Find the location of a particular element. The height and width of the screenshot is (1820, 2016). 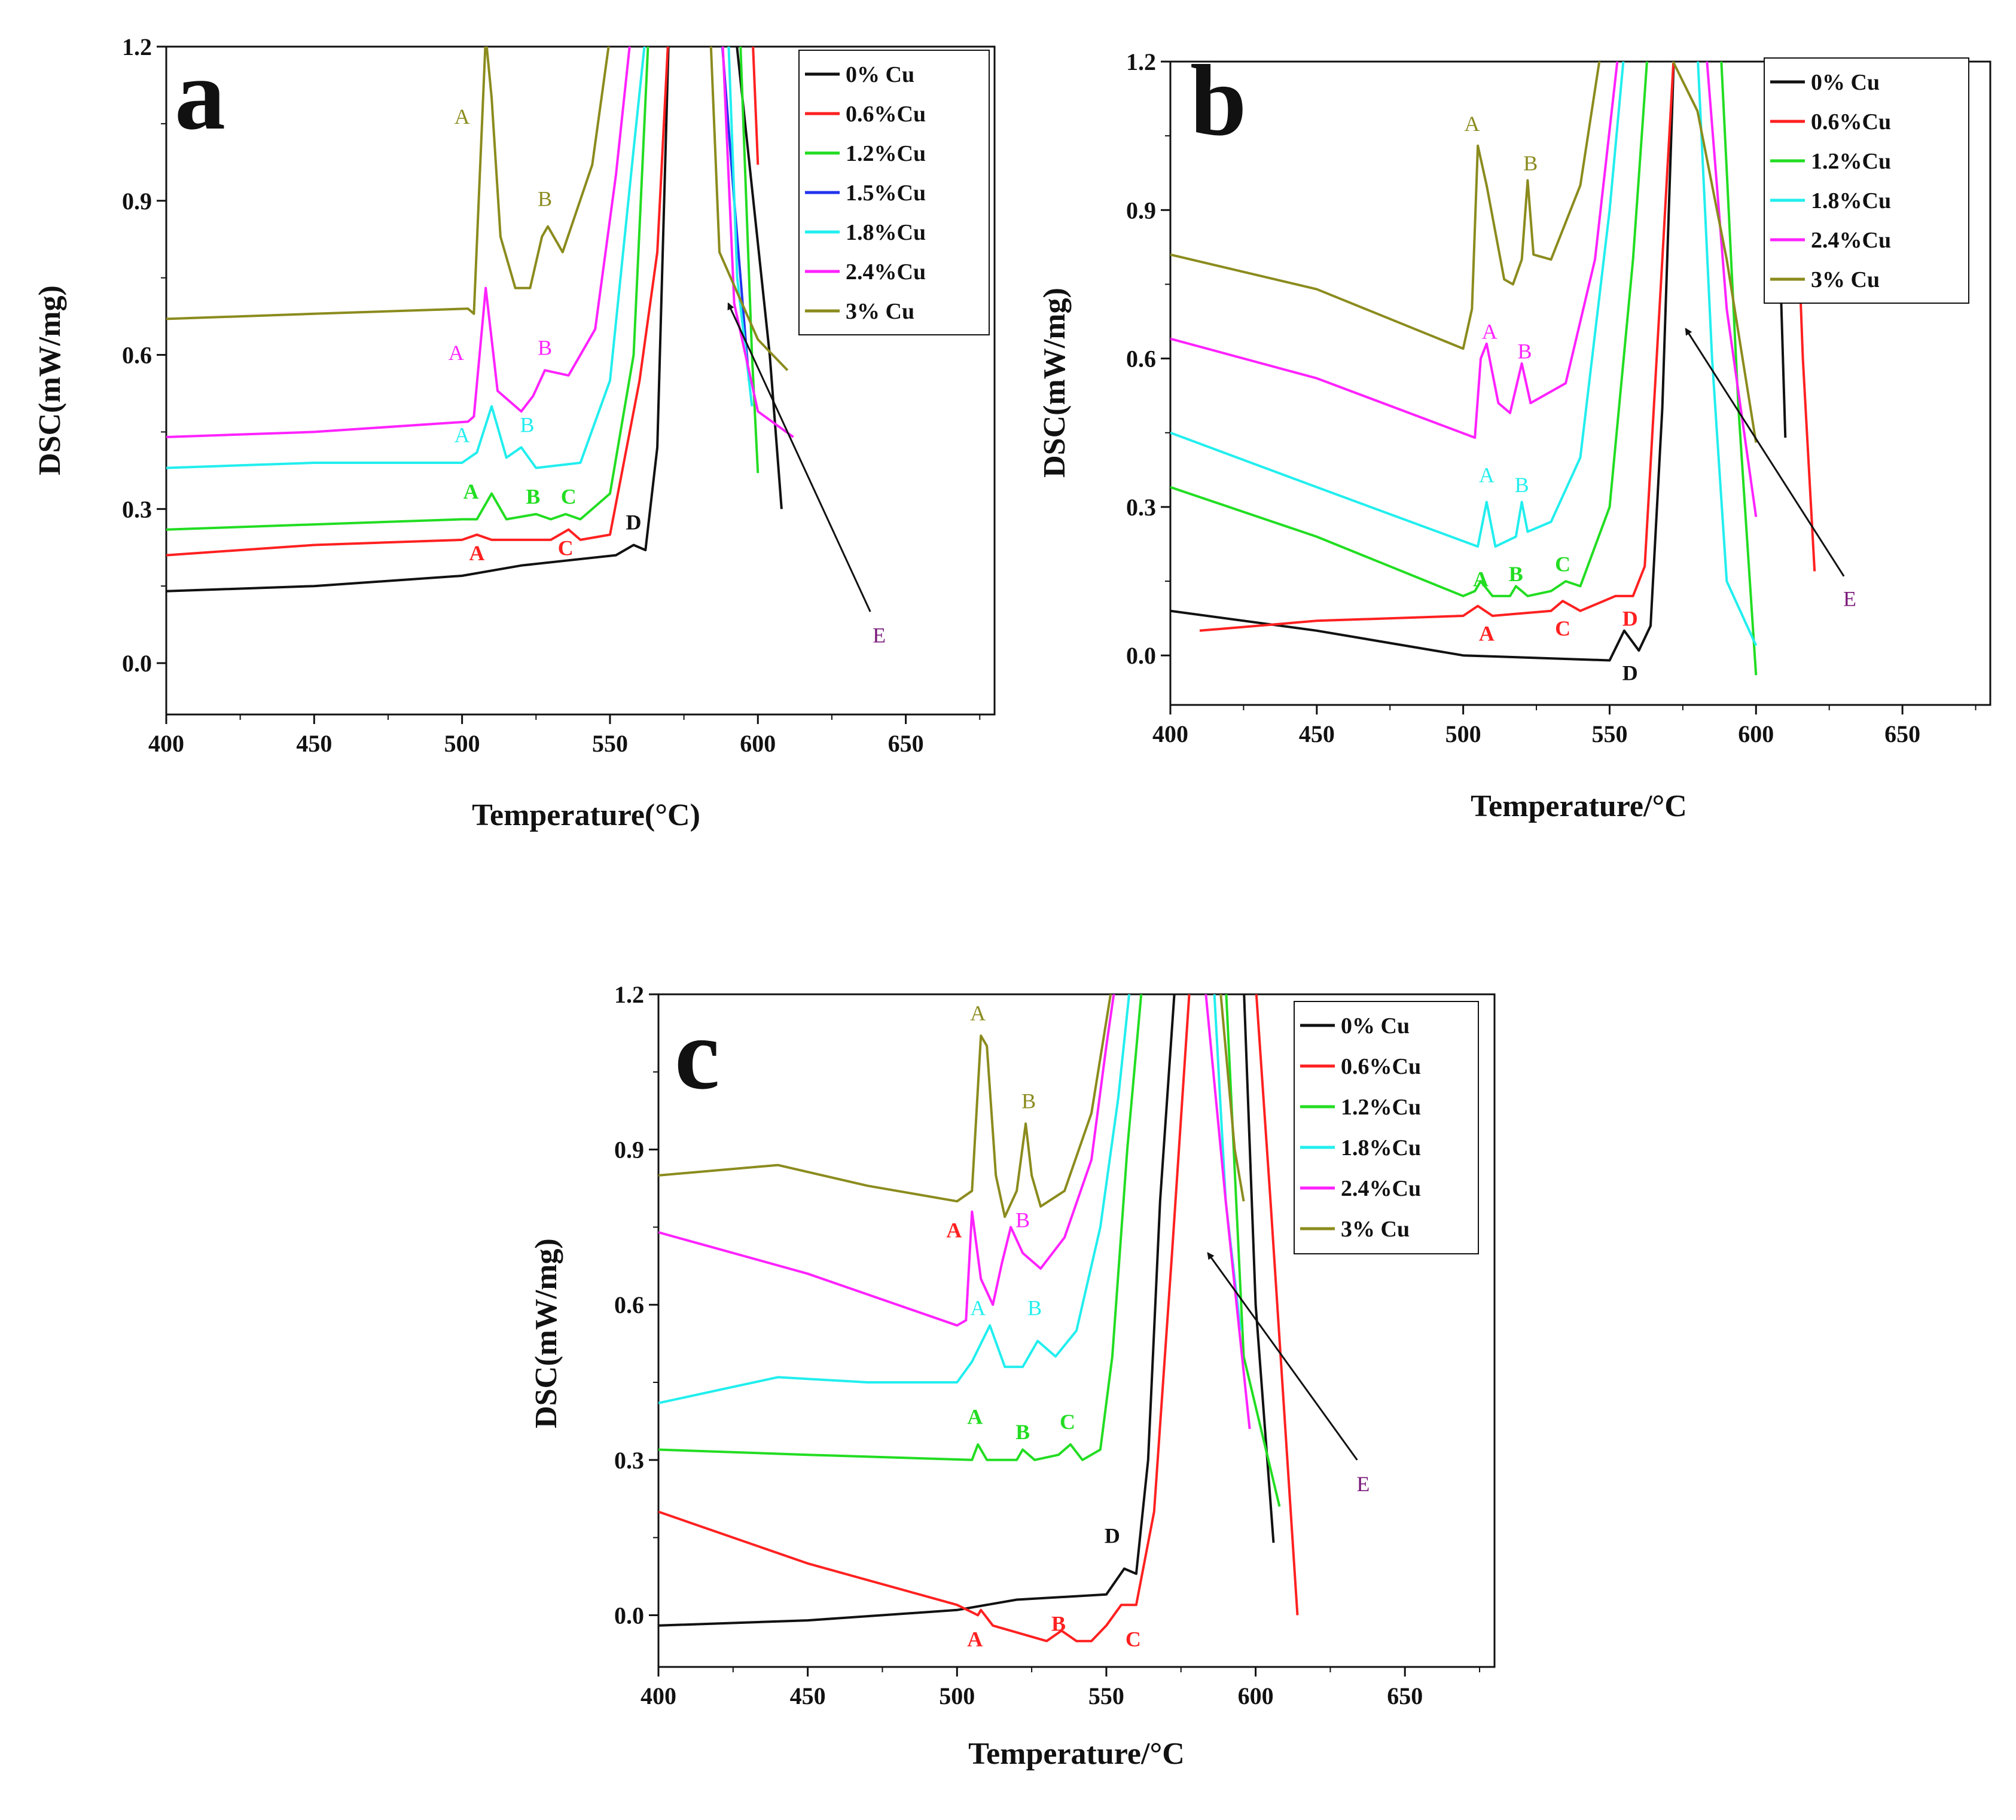

legend: 0% Cu 0.6%Cu 1.2%Cu 1.8%Cu 2.4%Cu 3% Cu is located at coordinates (1866, 180).